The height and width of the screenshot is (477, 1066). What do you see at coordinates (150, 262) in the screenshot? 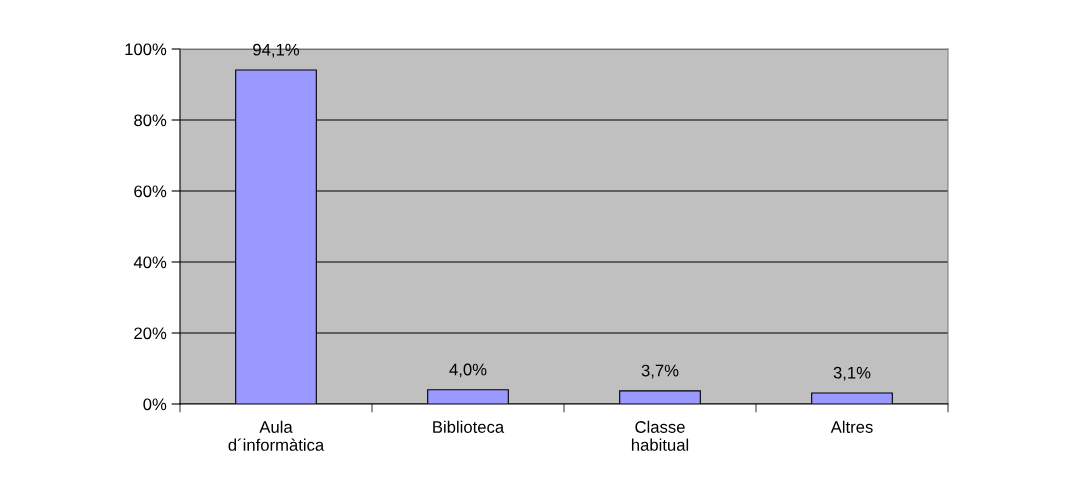
I see `y-tick-label: 40%` at bounding box center [150, 262].